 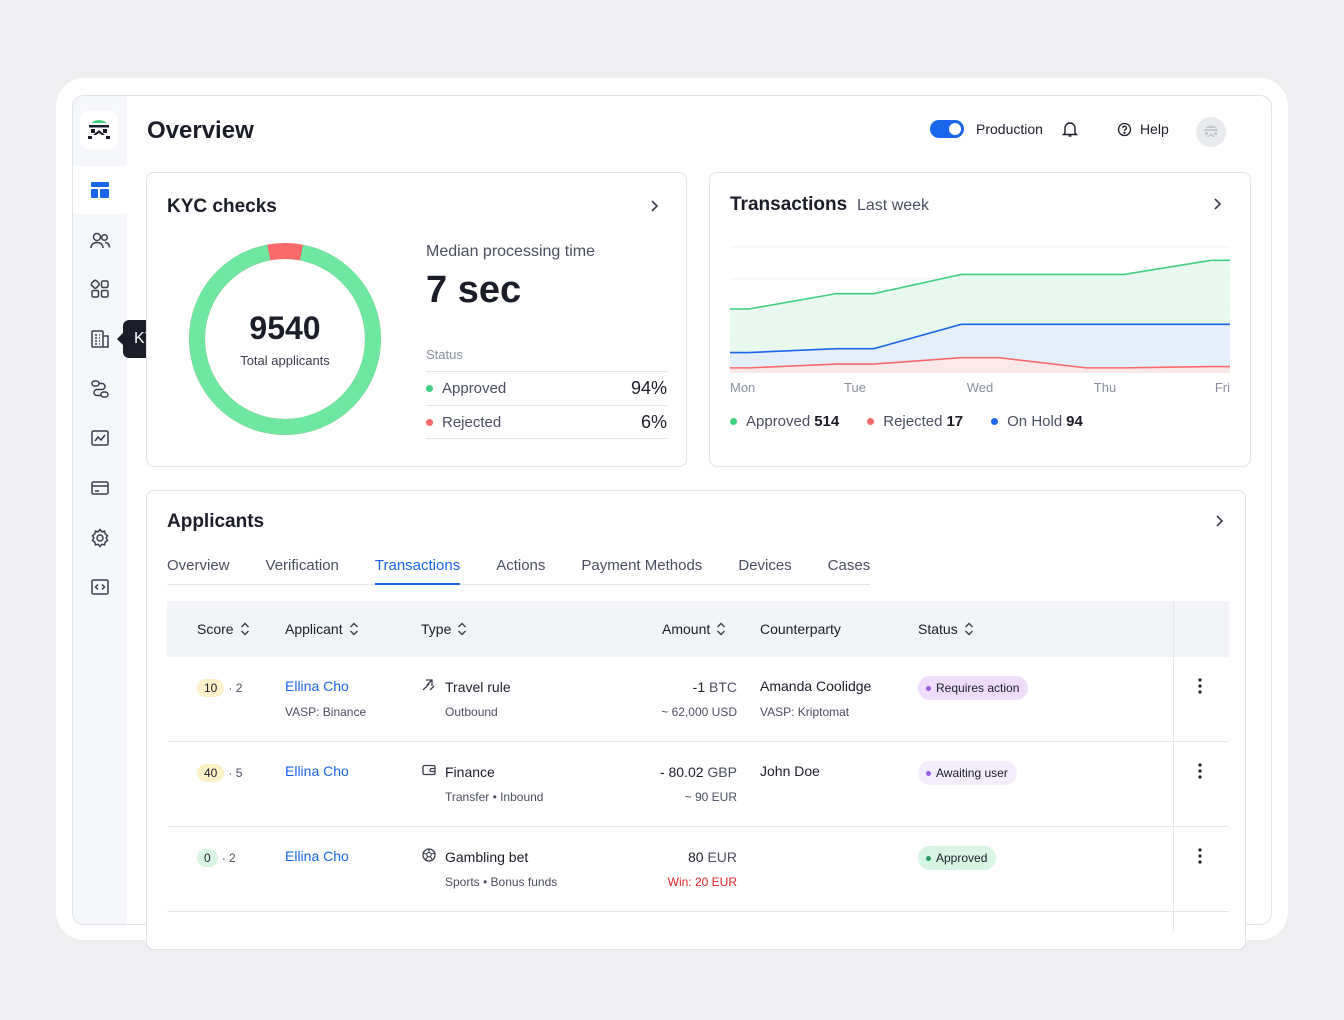 What do you see at coordinates (478, 687) in the screenshot?
I see `type-label: Travel rule` at bounding box center [478, 687].